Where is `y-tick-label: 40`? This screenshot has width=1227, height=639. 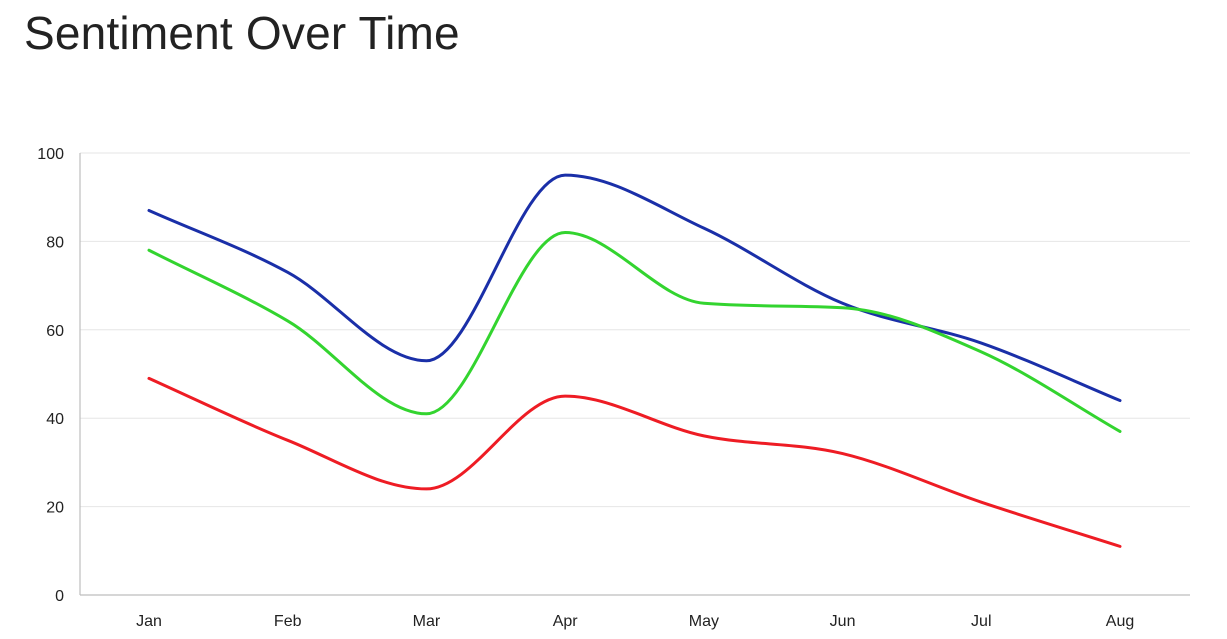 y-tick-label: 40 is located at coordinates (55, 419).